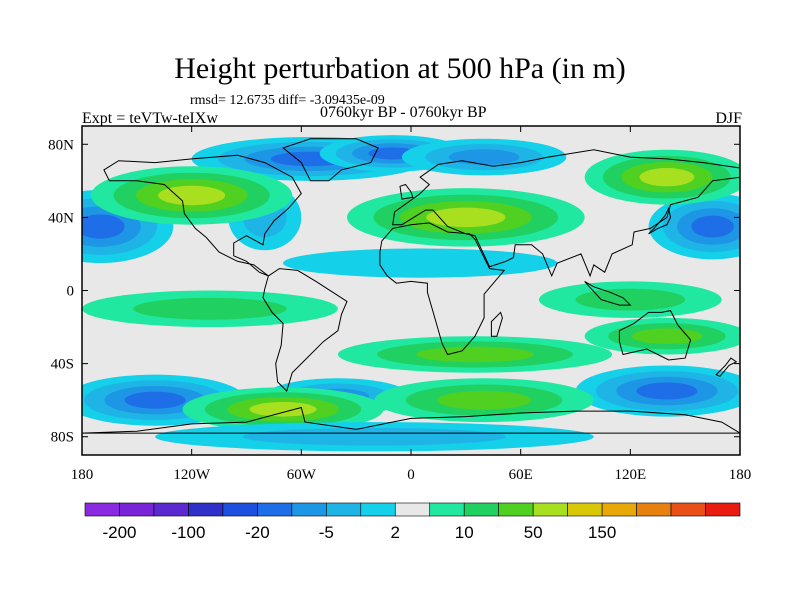 The height and width of the screenshot is (600, 800). I want to click on coastline-australia, so click(655, 335).